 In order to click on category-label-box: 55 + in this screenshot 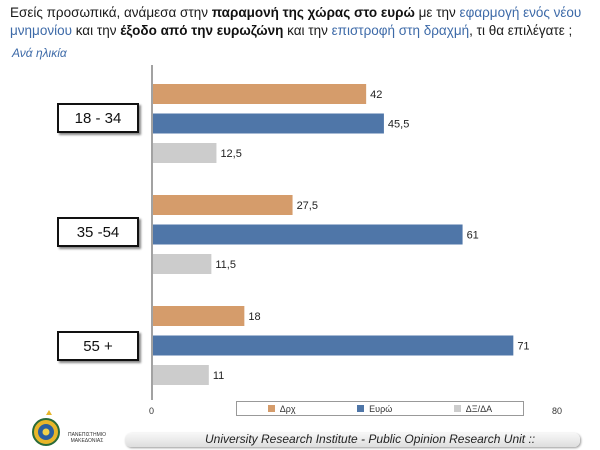, I will do `click(98, 346)`.